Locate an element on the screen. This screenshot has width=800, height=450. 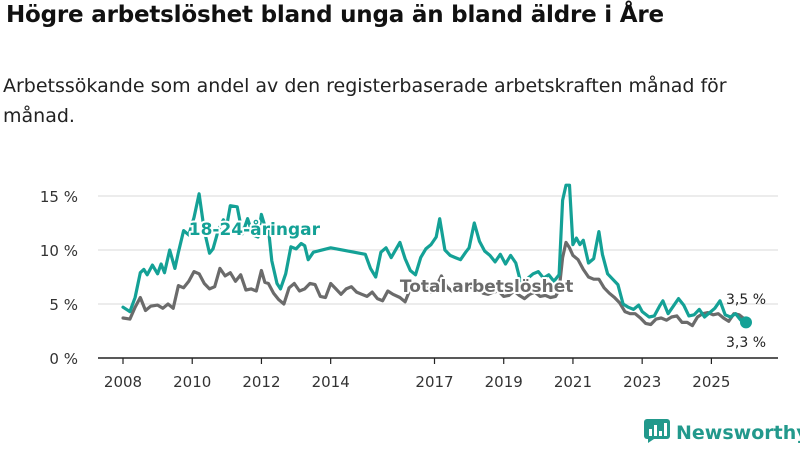
newsworthy-chart-logo-icon is located at coordinates (657, 433).